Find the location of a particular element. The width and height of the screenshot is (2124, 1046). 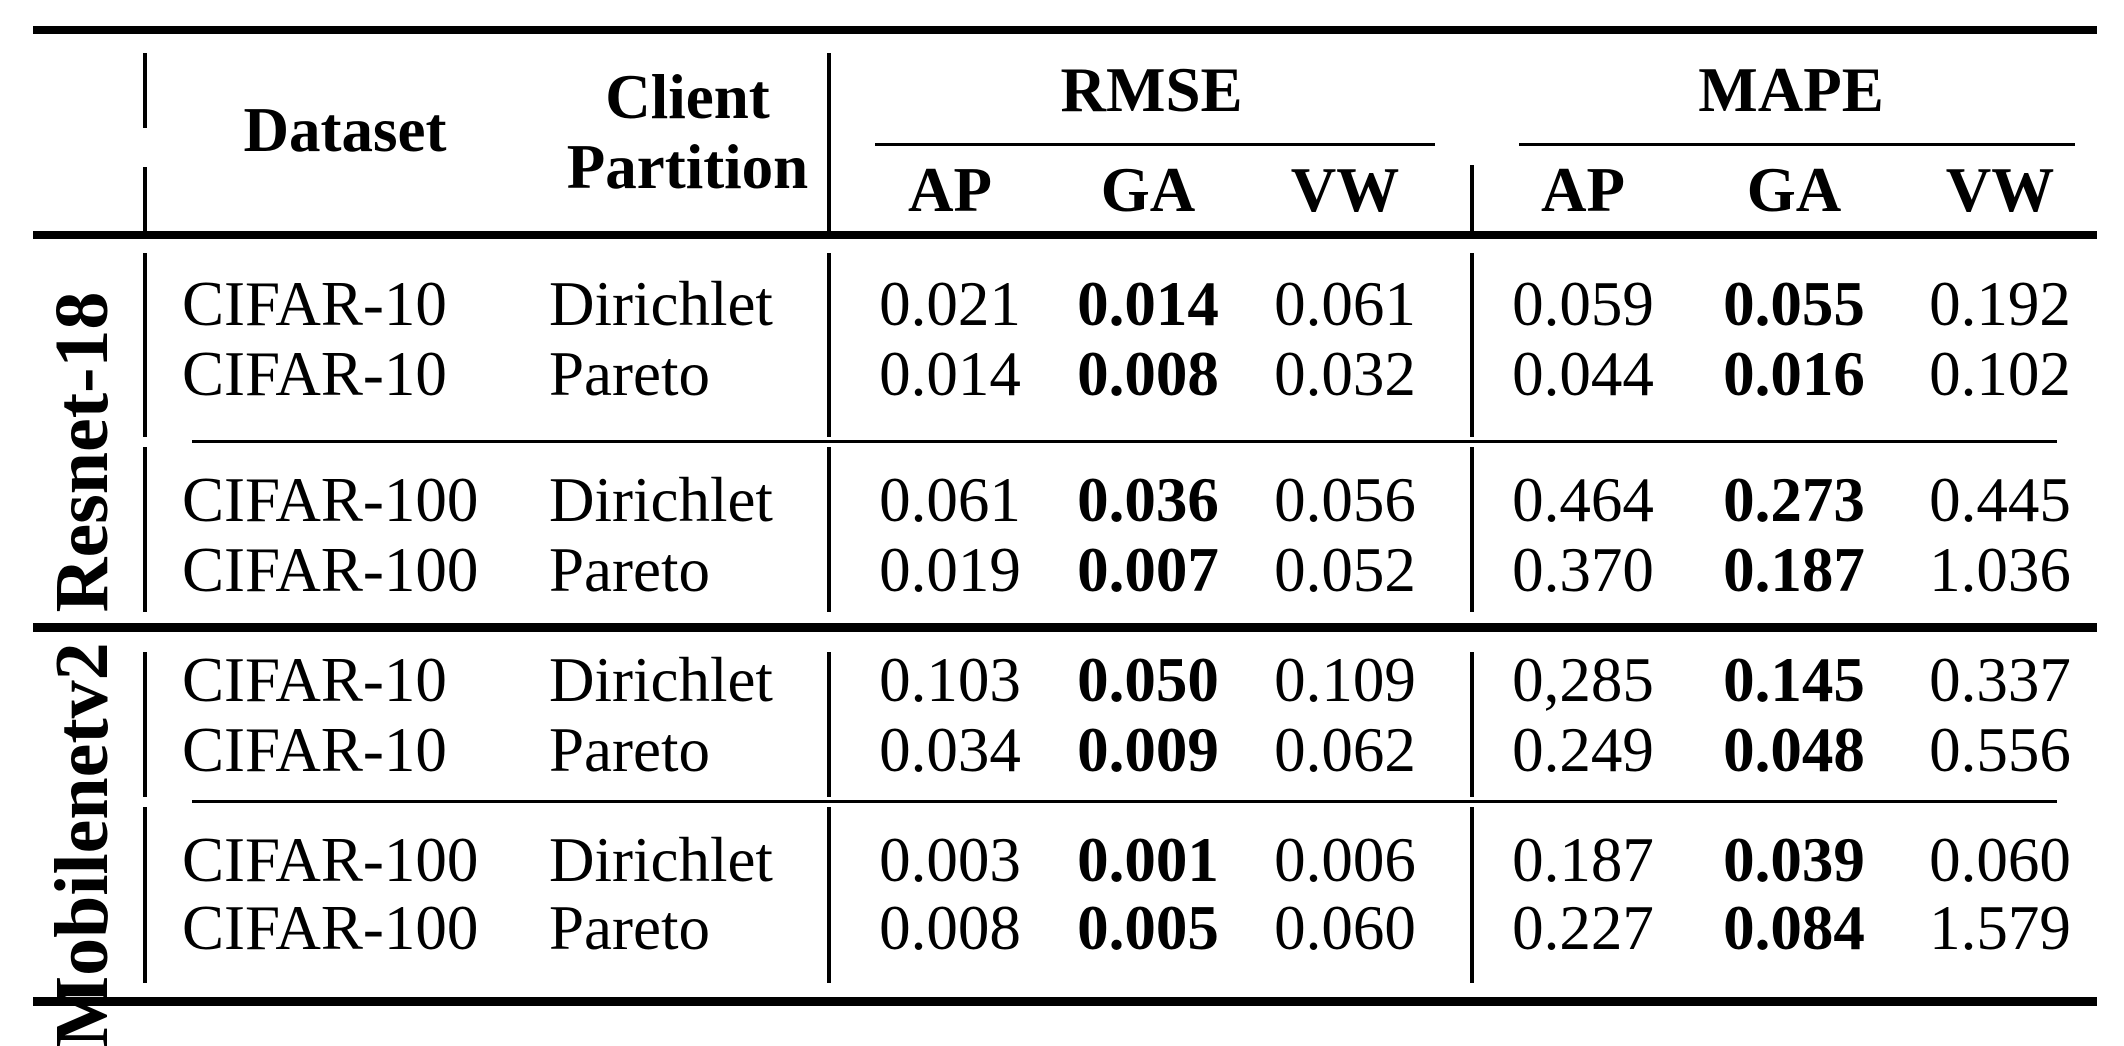

vline-model-g2a is located at coordinates (145, 724).